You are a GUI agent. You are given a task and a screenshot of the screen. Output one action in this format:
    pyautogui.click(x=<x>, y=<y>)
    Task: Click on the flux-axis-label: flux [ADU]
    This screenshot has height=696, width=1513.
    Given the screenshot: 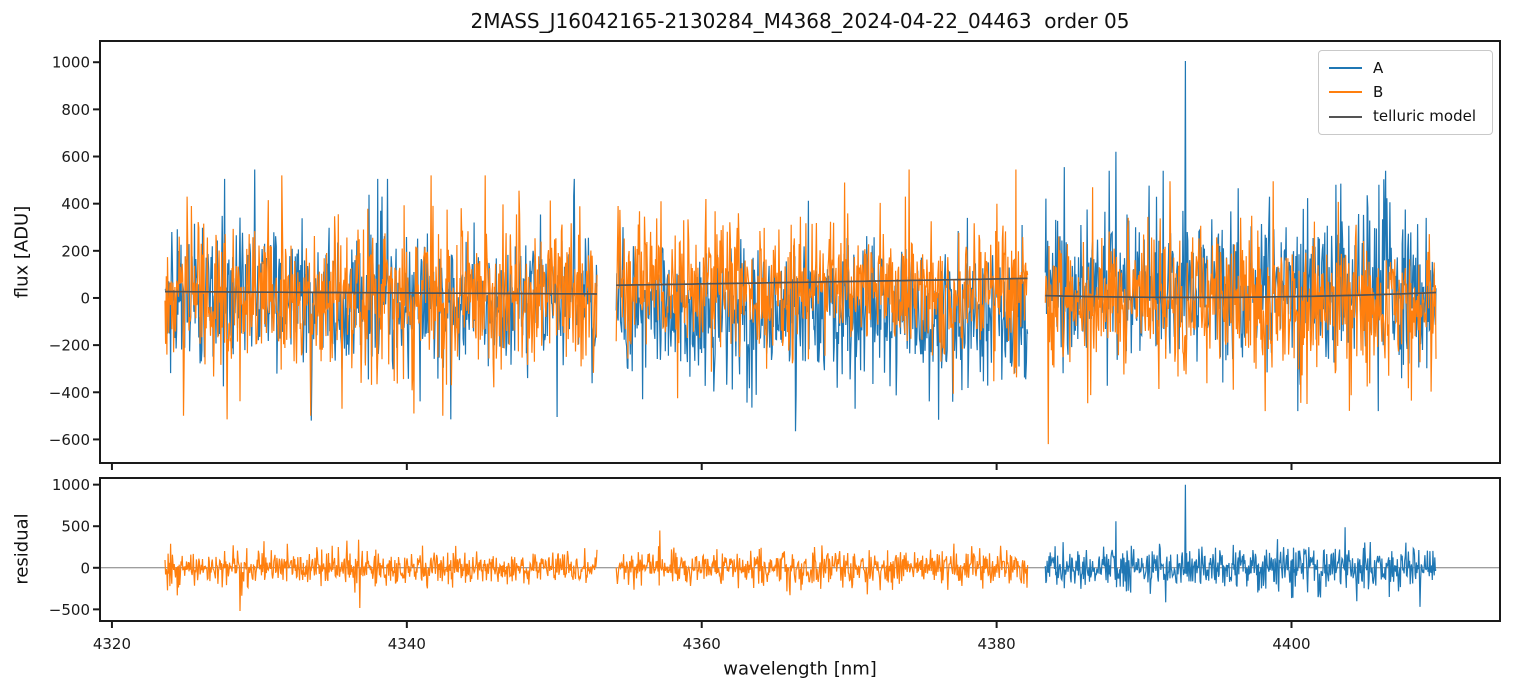 What is the action you would take?
    pyautogui.click(x=22, y=252)
    